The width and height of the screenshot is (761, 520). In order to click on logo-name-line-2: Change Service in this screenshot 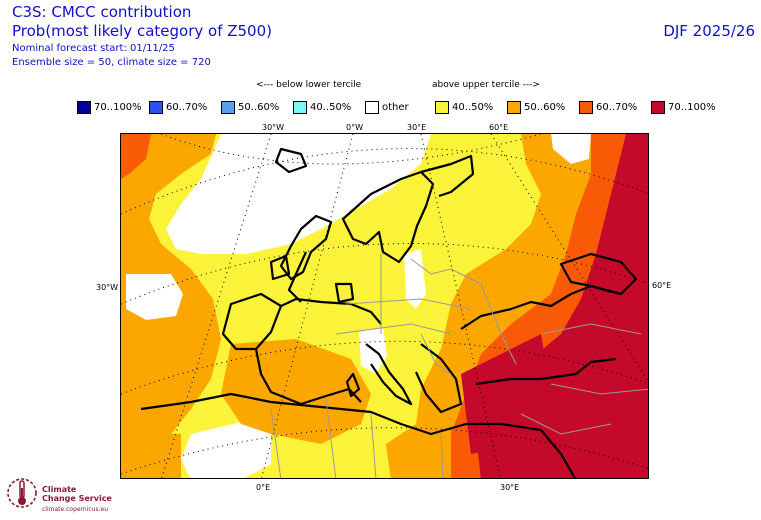, I will do `click(77, 498)`.